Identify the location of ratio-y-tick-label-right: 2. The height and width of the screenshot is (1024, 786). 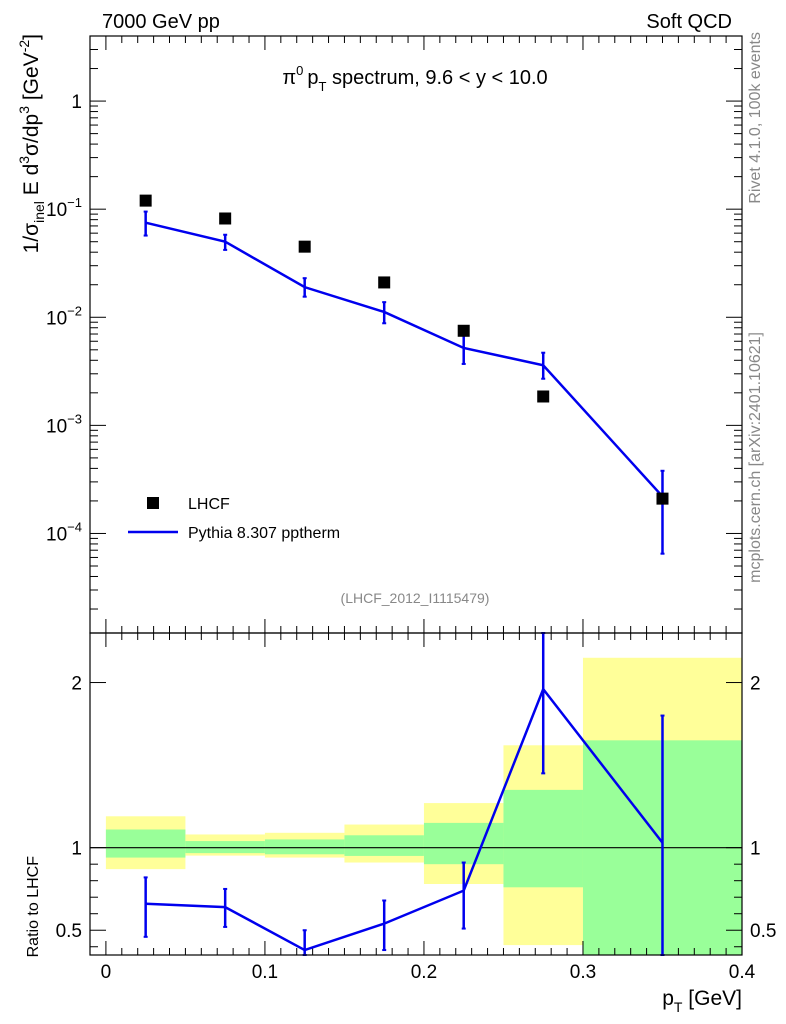
(755, 684).